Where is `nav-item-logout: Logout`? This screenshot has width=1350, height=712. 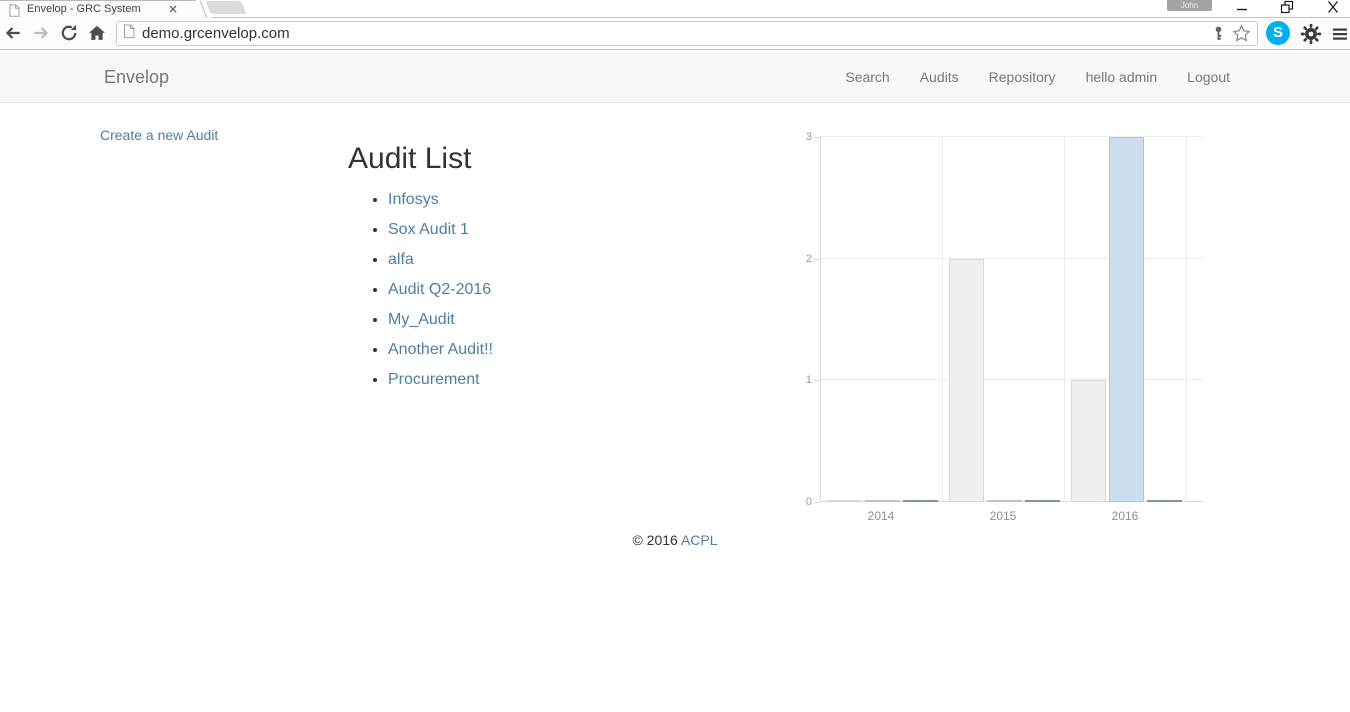 nav-item-logout: Logout is located at coordinates (1208, 77).